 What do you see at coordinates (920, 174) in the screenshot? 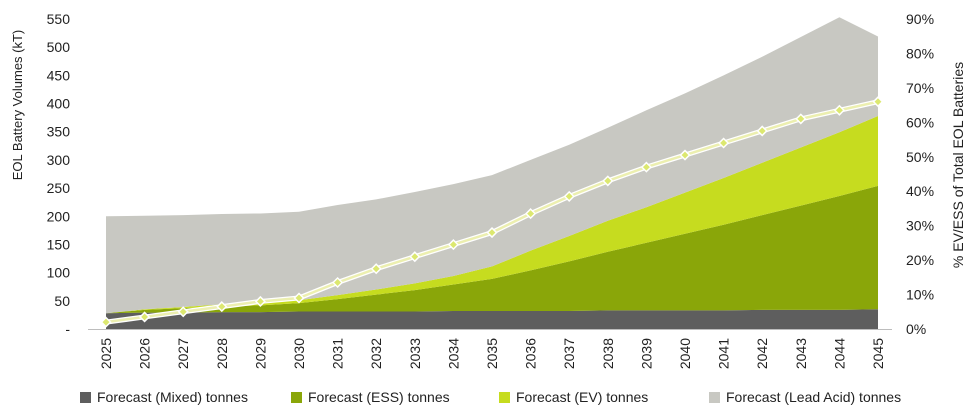
I see `y-axis-right: 0% 10% 20% 30% 40% 50% 60% 70% 80% 90%` at bounding box center [920, 174].